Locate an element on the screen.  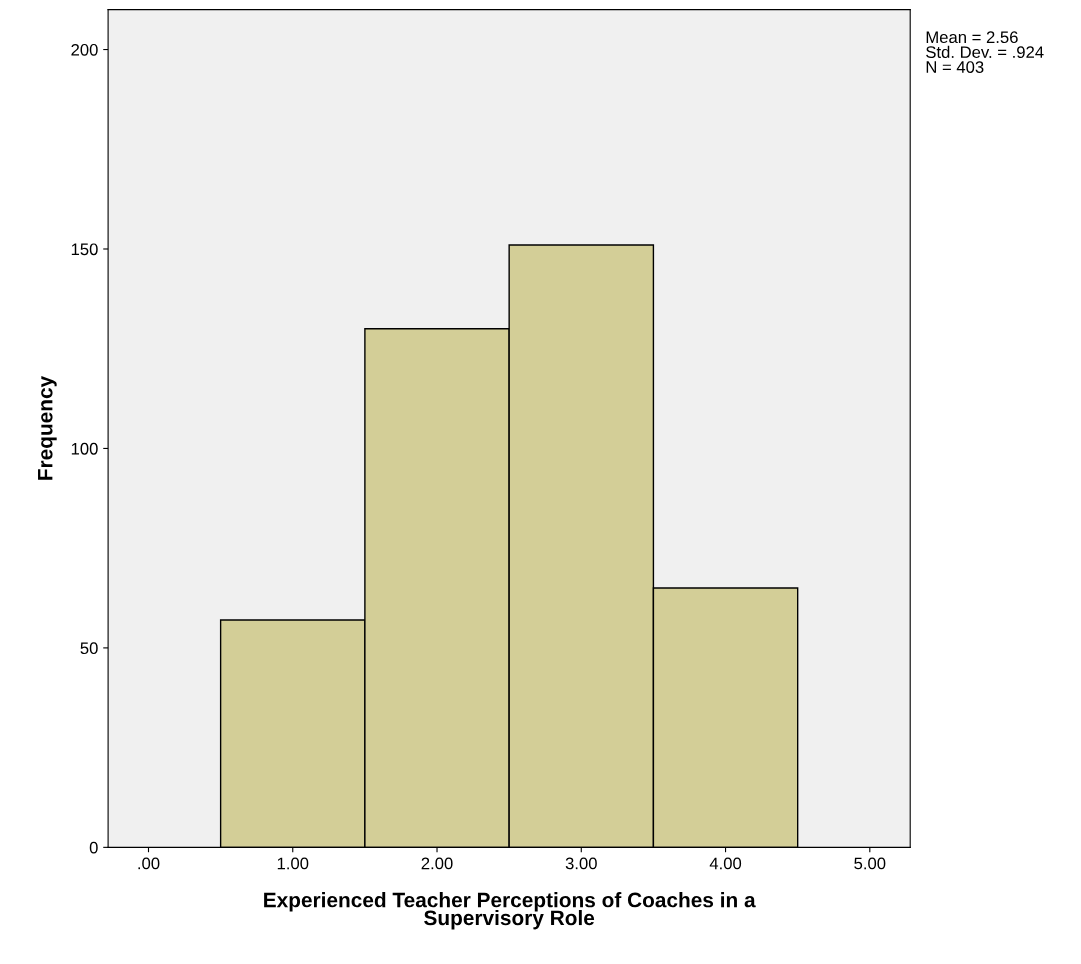
y-axis-title: Frequency is located at coordinates (47, 427).